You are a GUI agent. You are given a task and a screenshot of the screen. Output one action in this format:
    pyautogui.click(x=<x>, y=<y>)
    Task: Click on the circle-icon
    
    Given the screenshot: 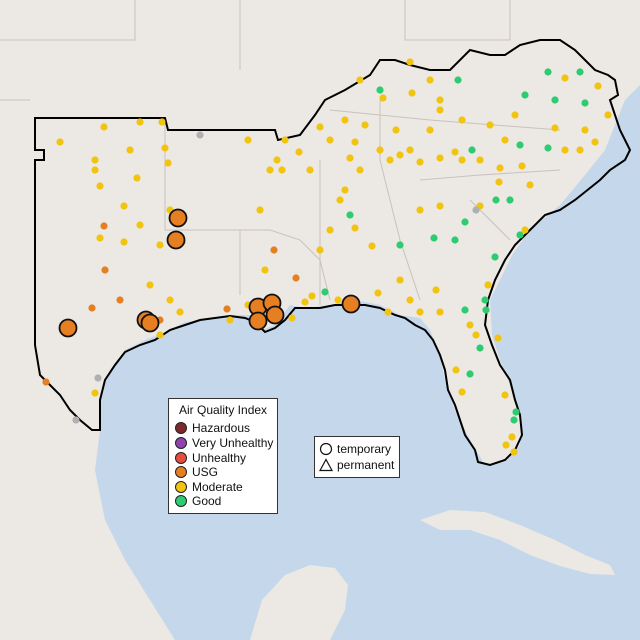 What is the action you would take?
    pyautogui.click(x=326, y=449)
    